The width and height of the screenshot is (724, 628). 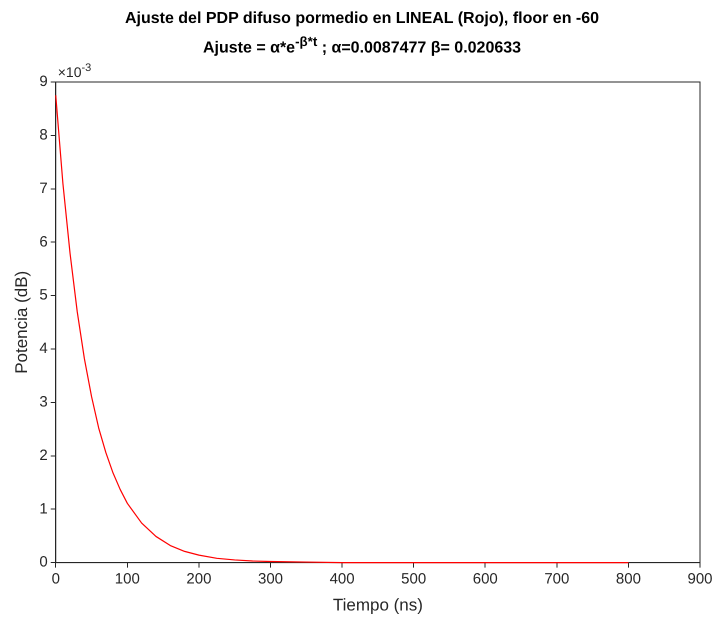 What do you see at coordinates (413, 579) in the screenshot?
I see `x-tick-label: 500` at bounding box center [413, 579].